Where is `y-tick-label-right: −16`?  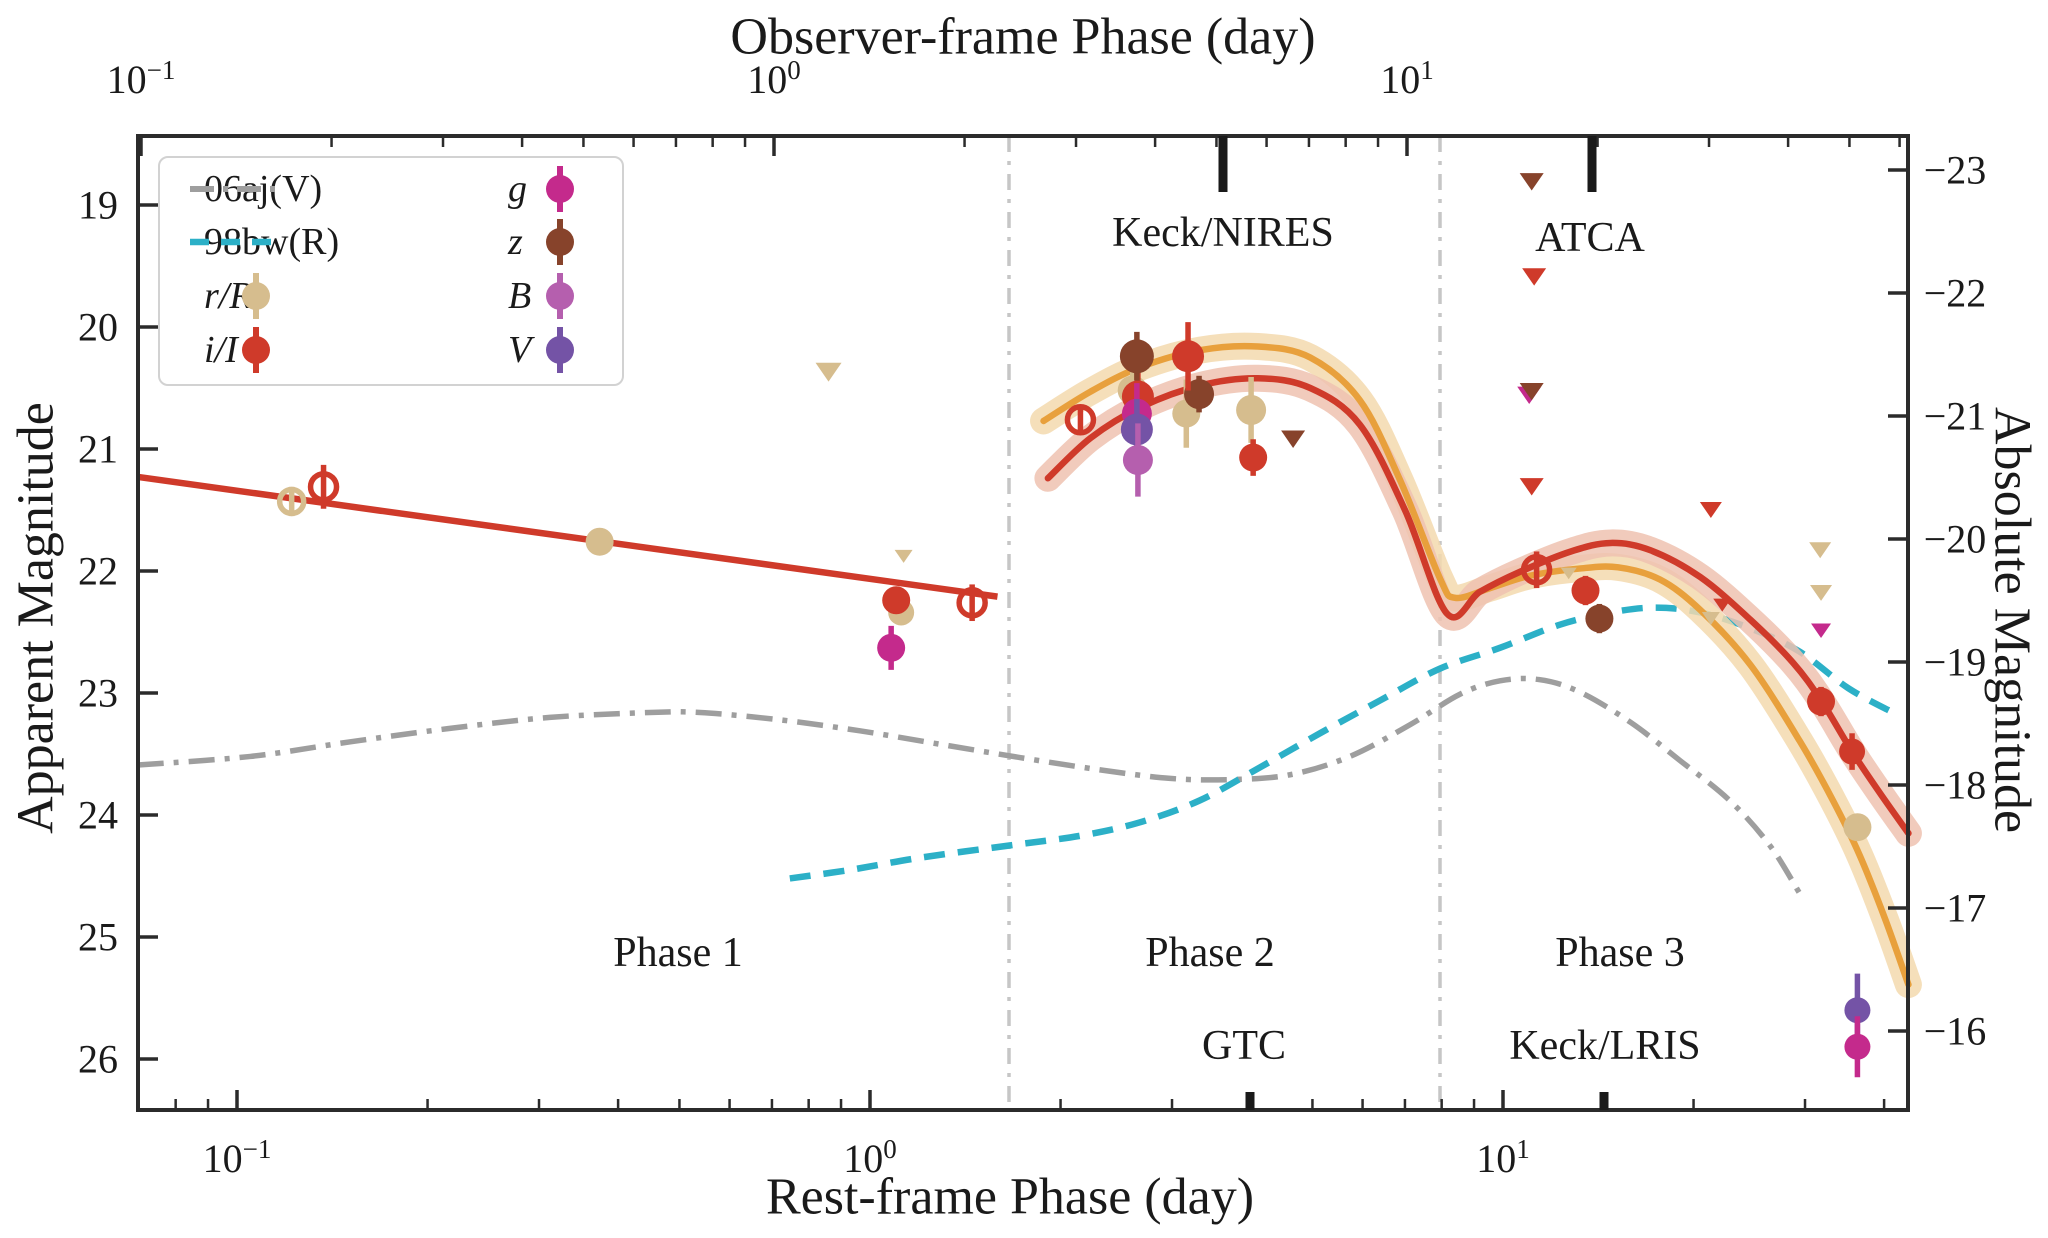 y-tick-label-right: −16 is located at coordinates (1955, 1031).